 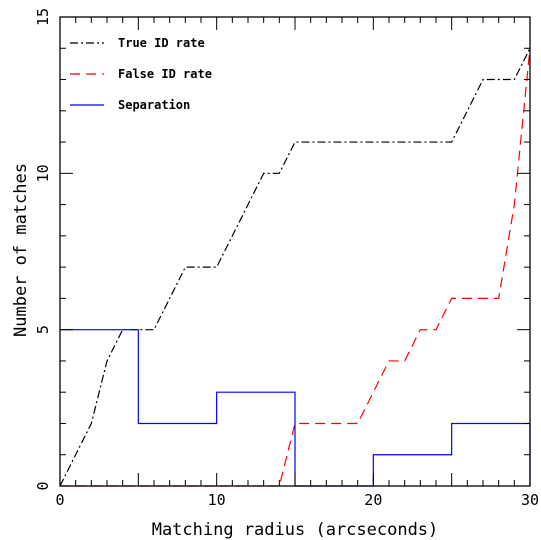 I want to click on x-tick-label: 10, so click(x=217, y=500).